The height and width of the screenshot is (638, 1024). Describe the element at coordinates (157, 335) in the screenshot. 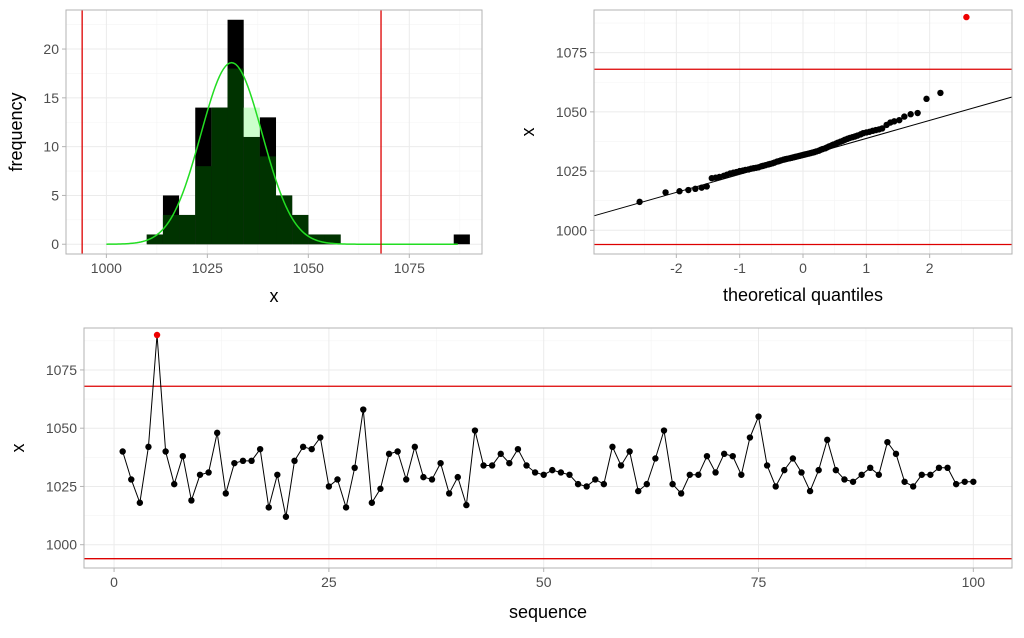

I see `sequence-outlier-point` at that location.